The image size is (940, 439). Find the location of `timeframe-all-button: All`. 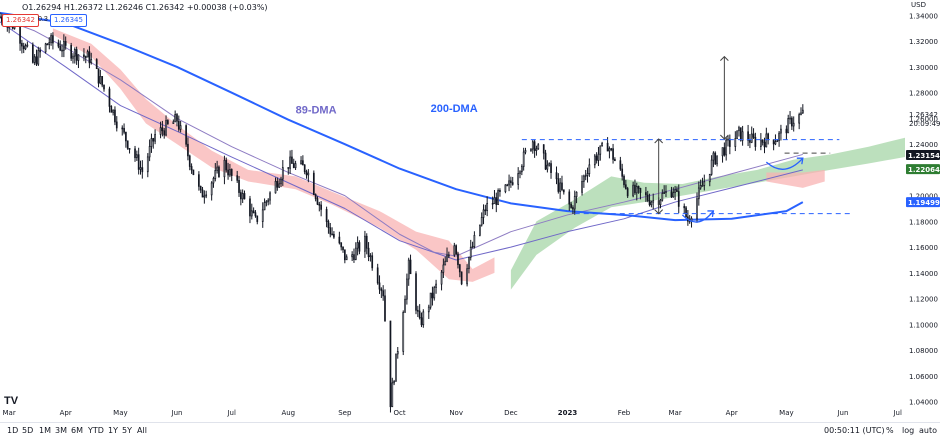

timeframe-all-button: All is located at coordinates (142, 430).